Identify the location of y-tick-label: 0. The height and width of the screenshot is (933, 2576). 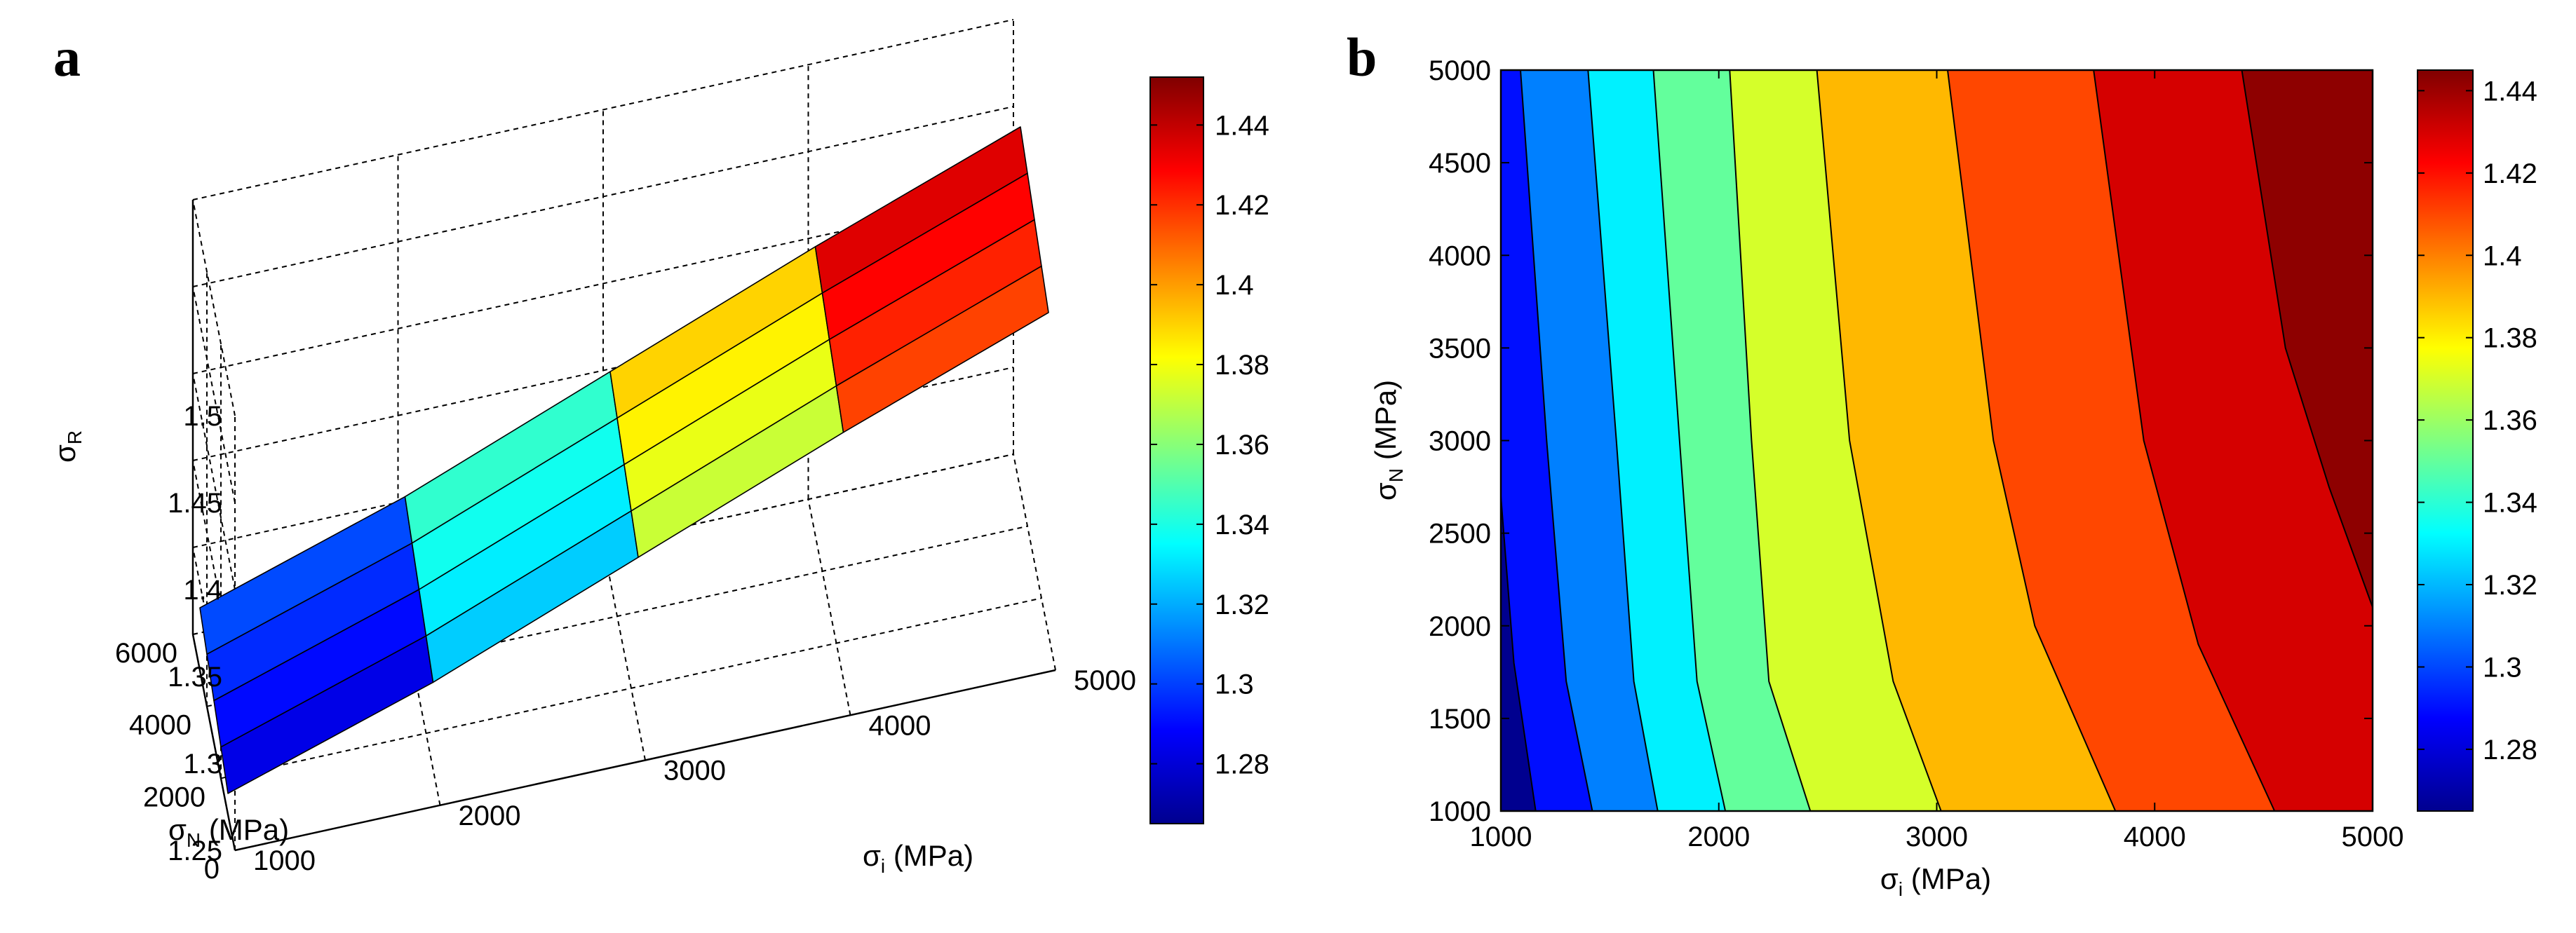
(212, 870).